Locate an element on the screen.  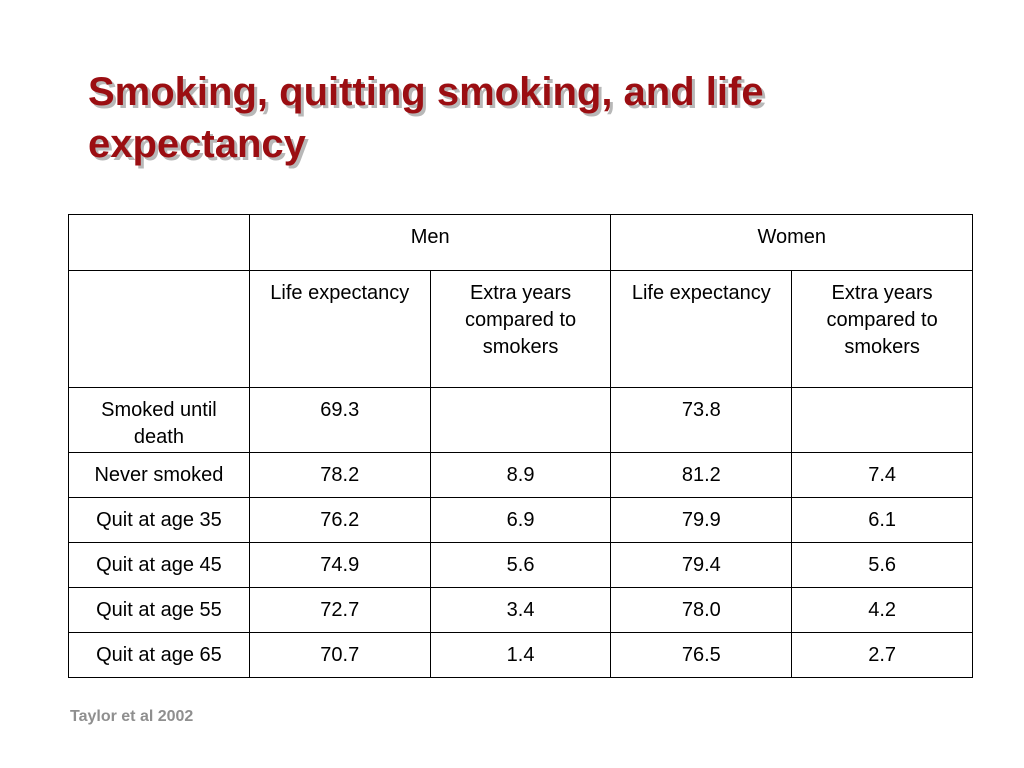
subheader-women-extra-years: Extra years compared to smokers is located at coordinates (882, 329).